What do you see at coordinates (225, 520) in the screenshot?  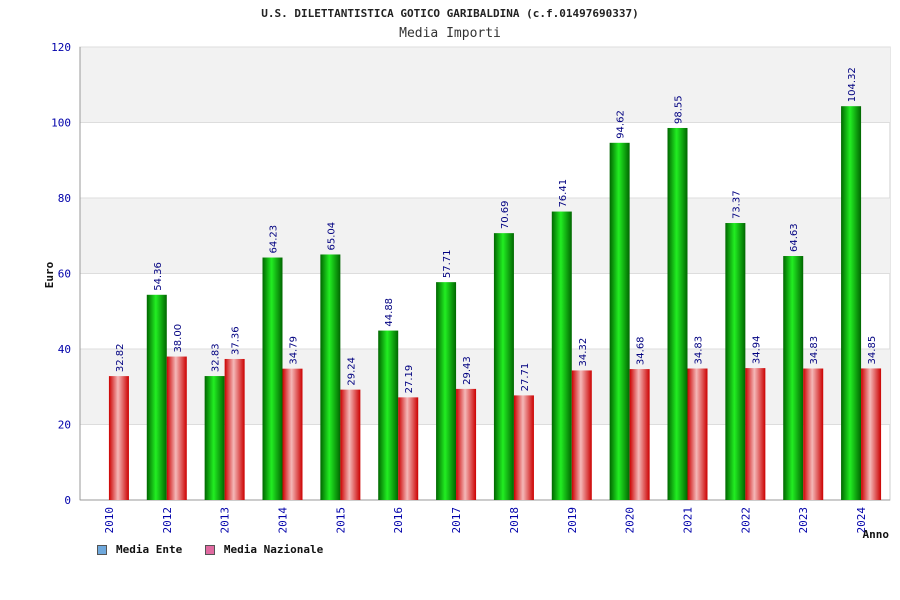 I see `x-tick-label: 2013` at bounding box center [225, 520].